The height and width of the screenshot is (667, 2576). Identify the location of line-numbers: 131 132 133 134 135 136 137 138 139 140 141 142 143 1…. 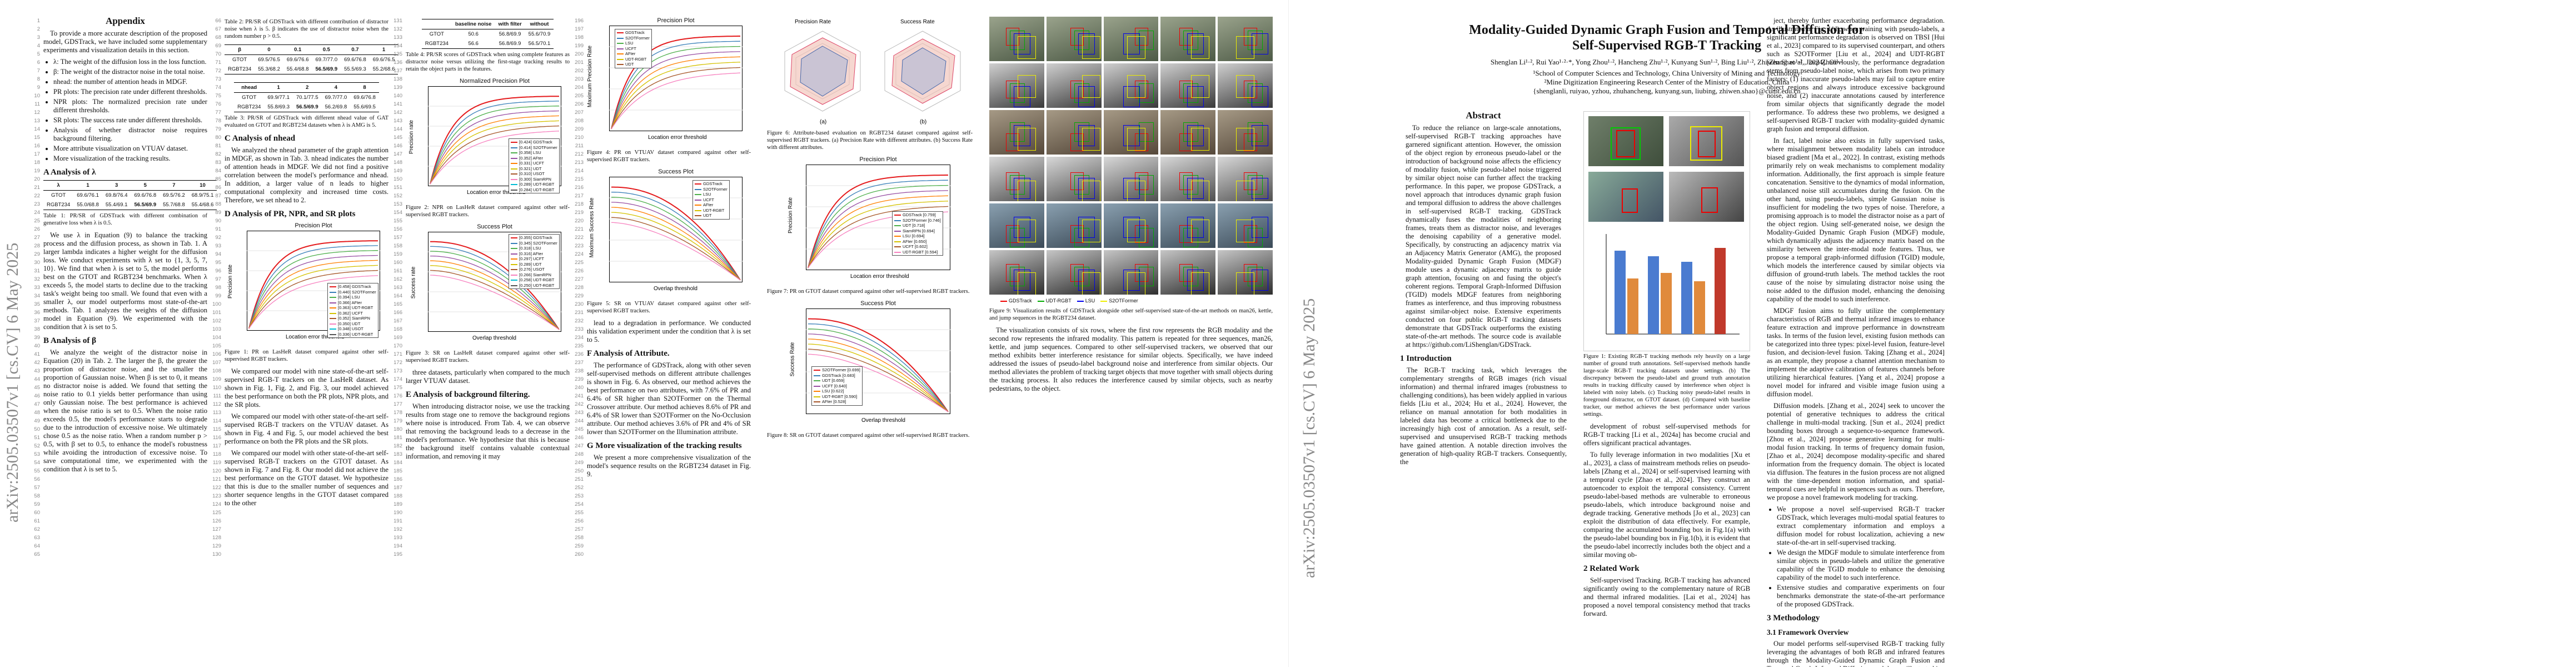
(397, 288).